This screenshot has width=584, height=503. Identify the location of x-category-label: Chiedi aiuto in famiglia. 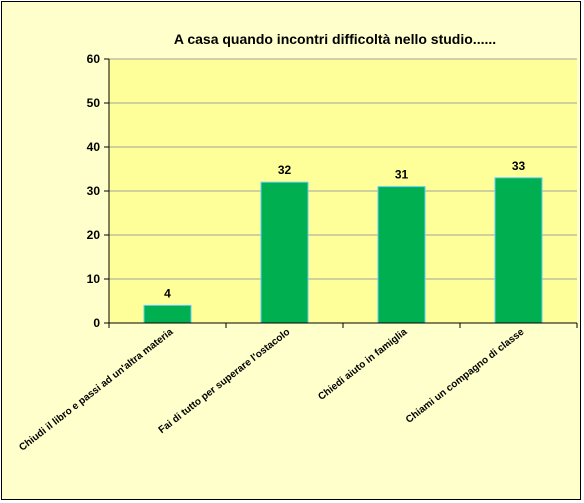
(362, 364).